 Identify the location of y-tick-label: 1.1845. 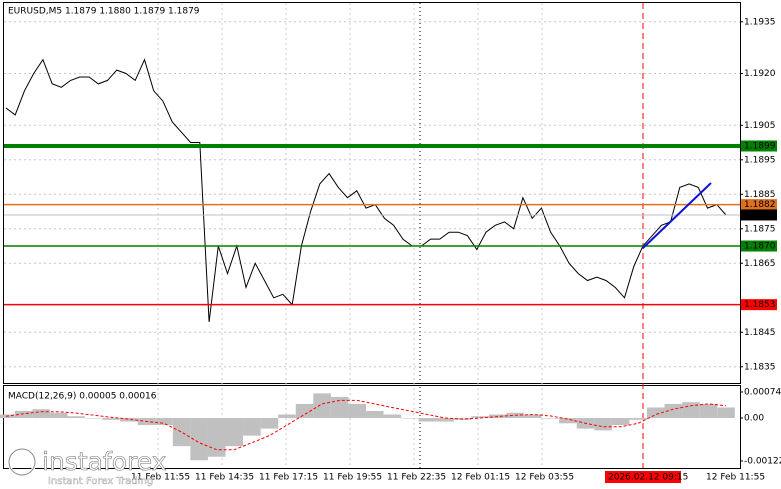
(760, 333).